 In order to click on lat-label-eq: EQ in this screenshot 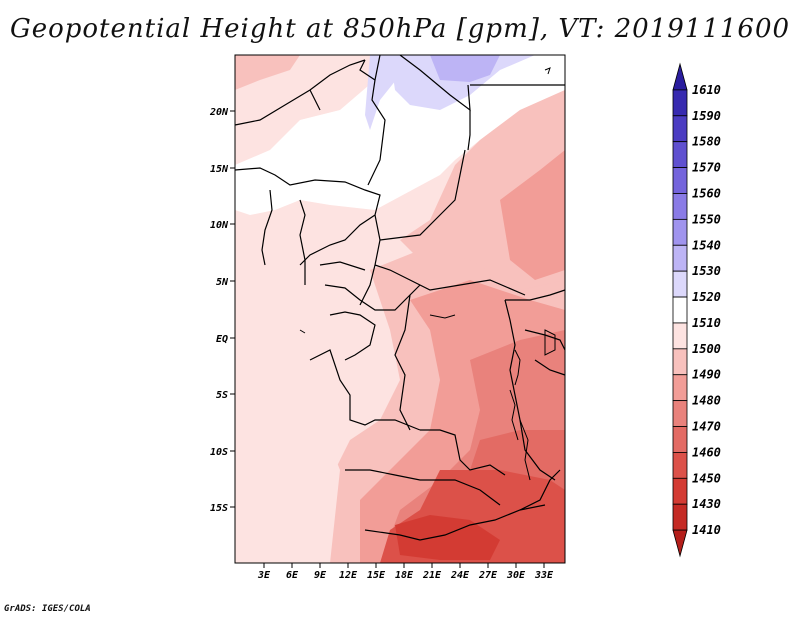, I will do `click(222, 339)`.